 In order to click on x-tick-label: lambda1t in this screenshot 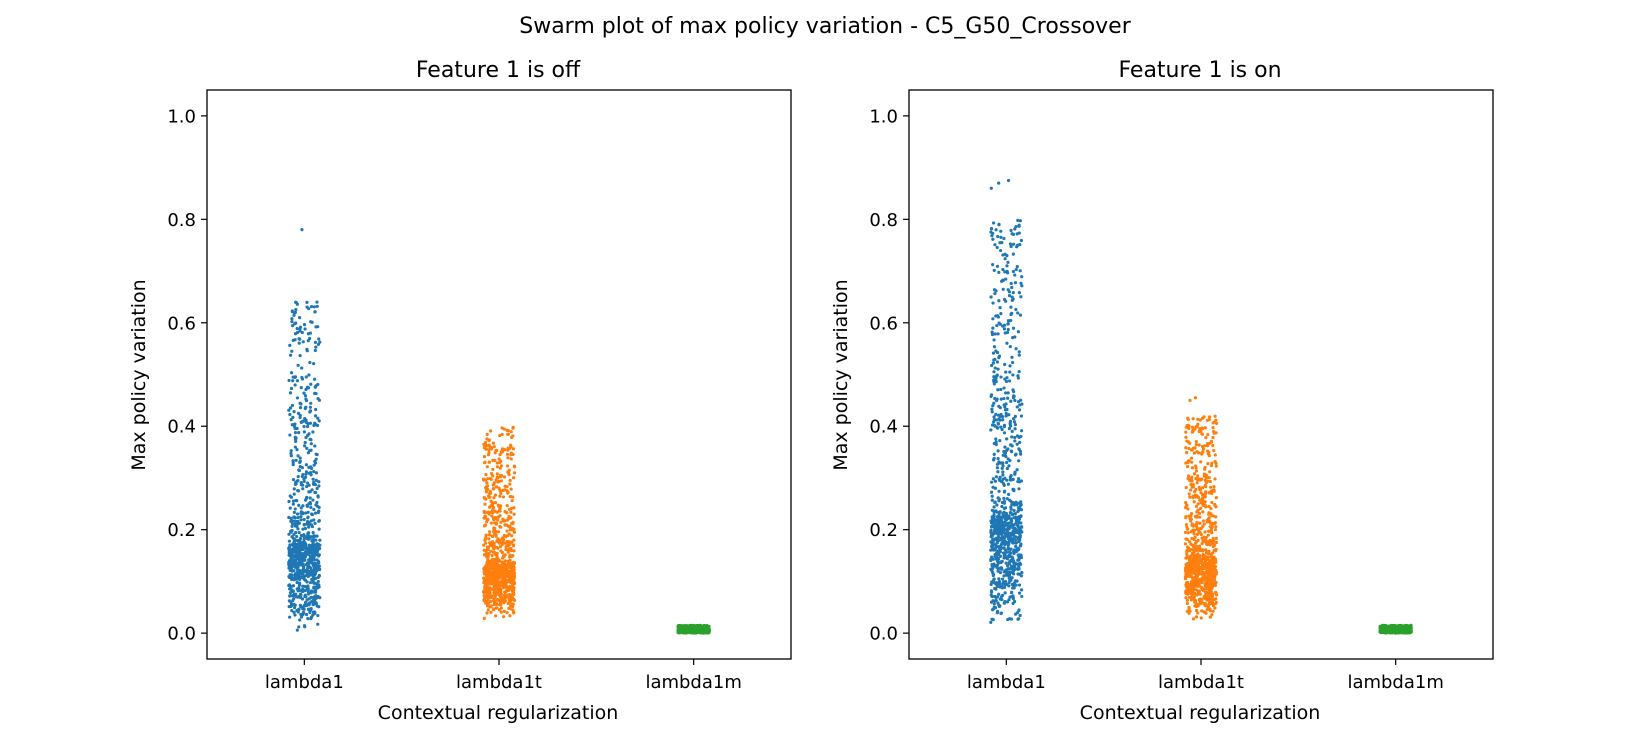, I will do `click(499, 682)`.